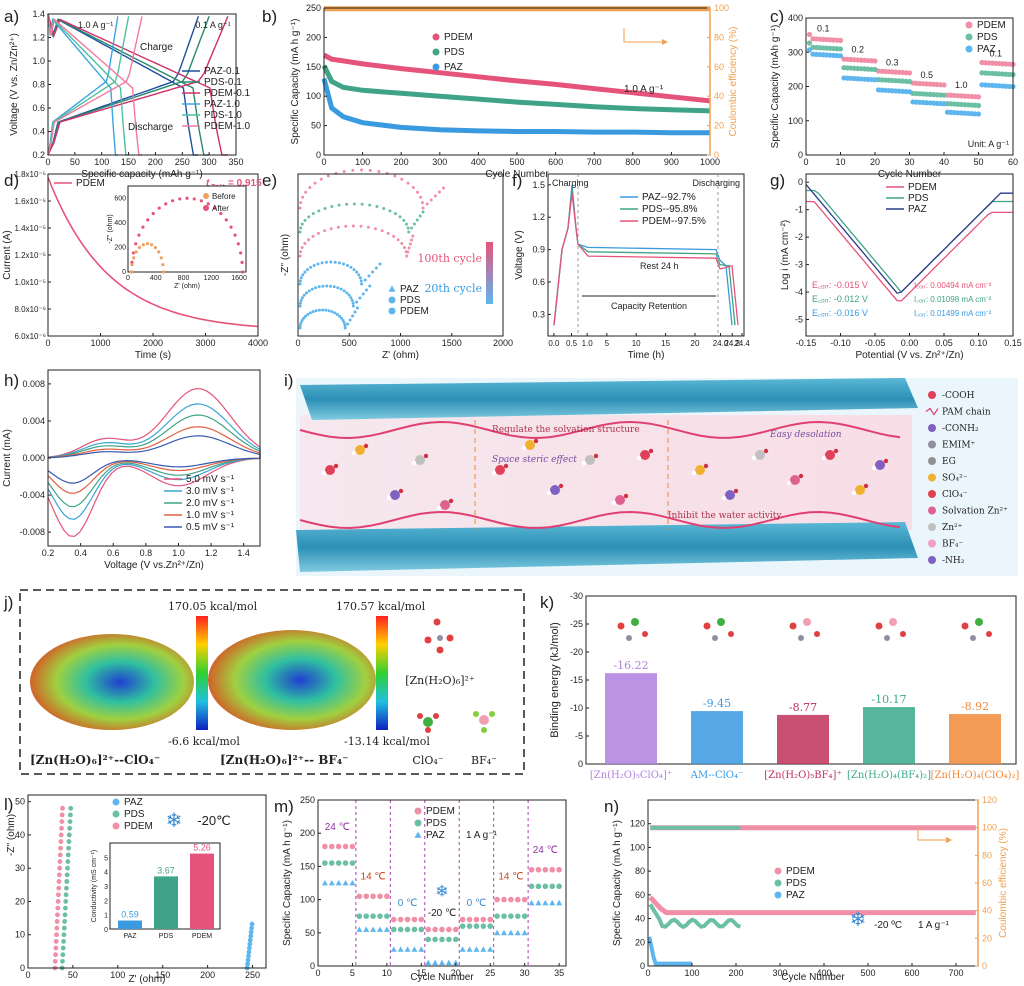  What do you see at coordinates (607, 547) in the screenshot?
I see `panel-i-bottom-layer` at bounding box center [607, 547].